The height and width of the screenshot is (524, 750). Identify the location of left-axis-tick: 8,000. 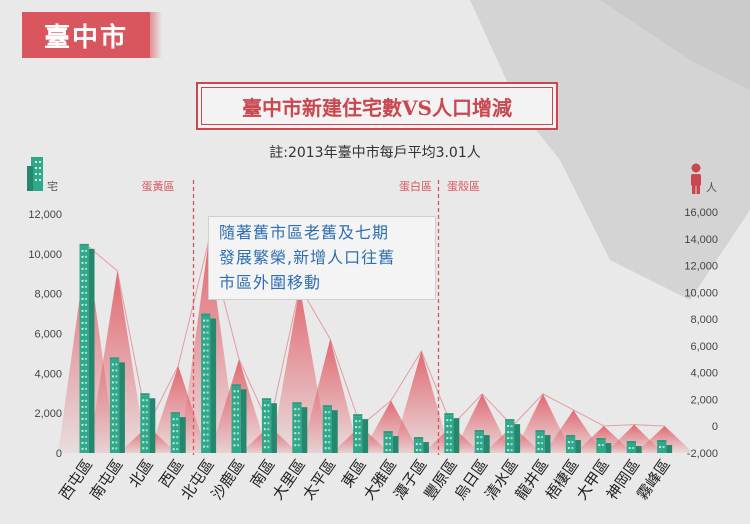
(48, 295).